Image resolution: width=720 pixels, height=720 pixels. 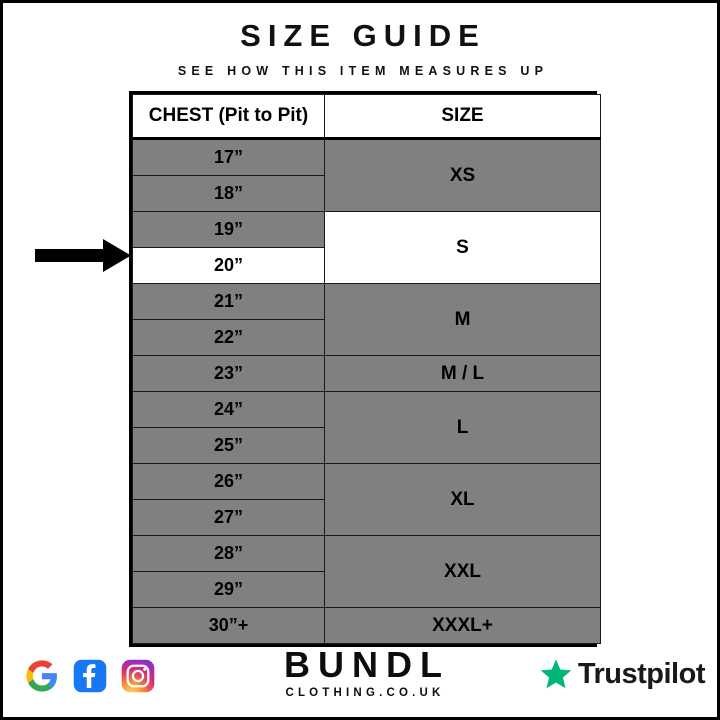 What do you see at coordinates (462, 625) in the screenshot?
I see `size-cell: XXXL+` at bounding box center [462, 625].